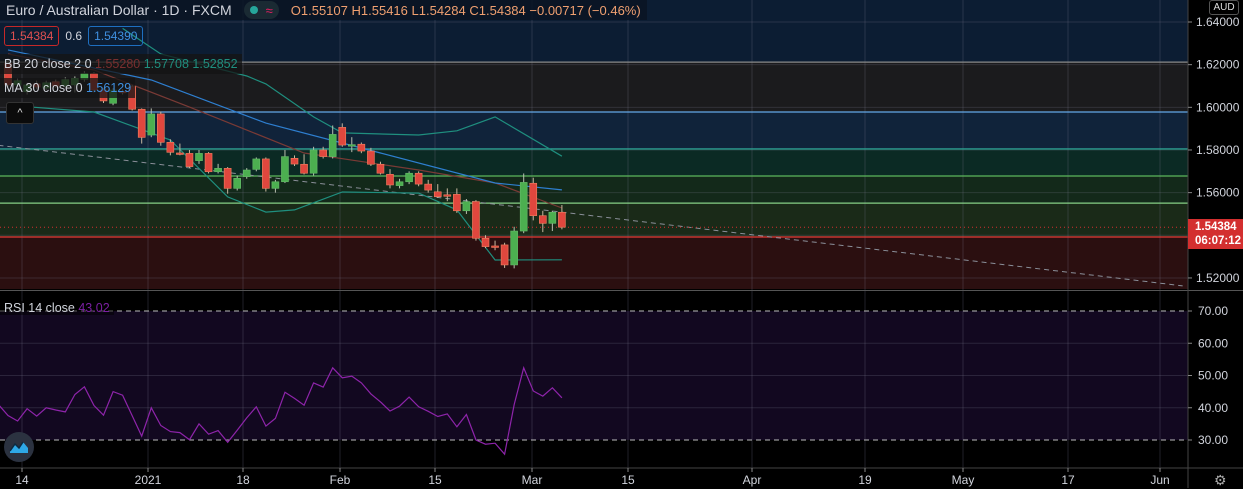 The image size is (1243, 489). Describe the element at coordinates (119, 10) in the screenshot. I see `symbol-title: Euro / Australian Dollar · 1D · FXCM` at that location.